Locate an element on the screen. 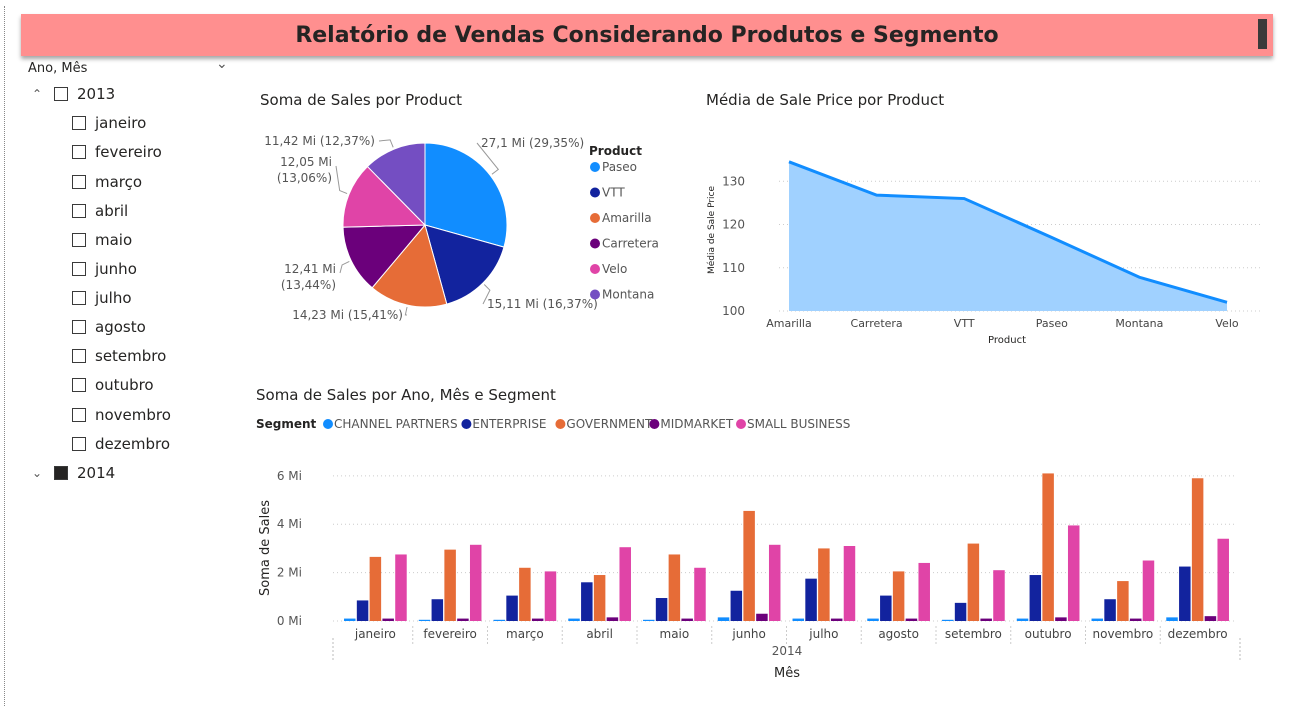 Image resolution: width=1290 pixels, height=710 pixels. chevron-up-icon: ⌃ is located at coordinates (37, 94).